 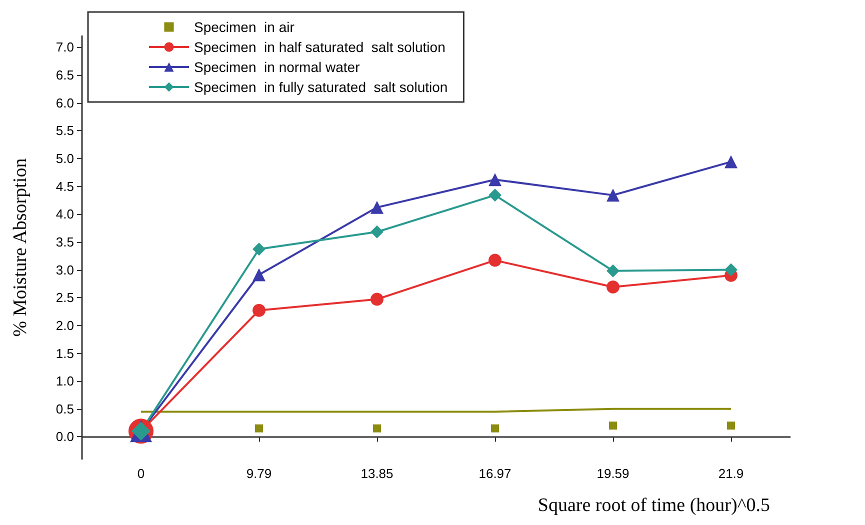 I want to click on y-tick-label: 2.0, so click(x=65, y=325).